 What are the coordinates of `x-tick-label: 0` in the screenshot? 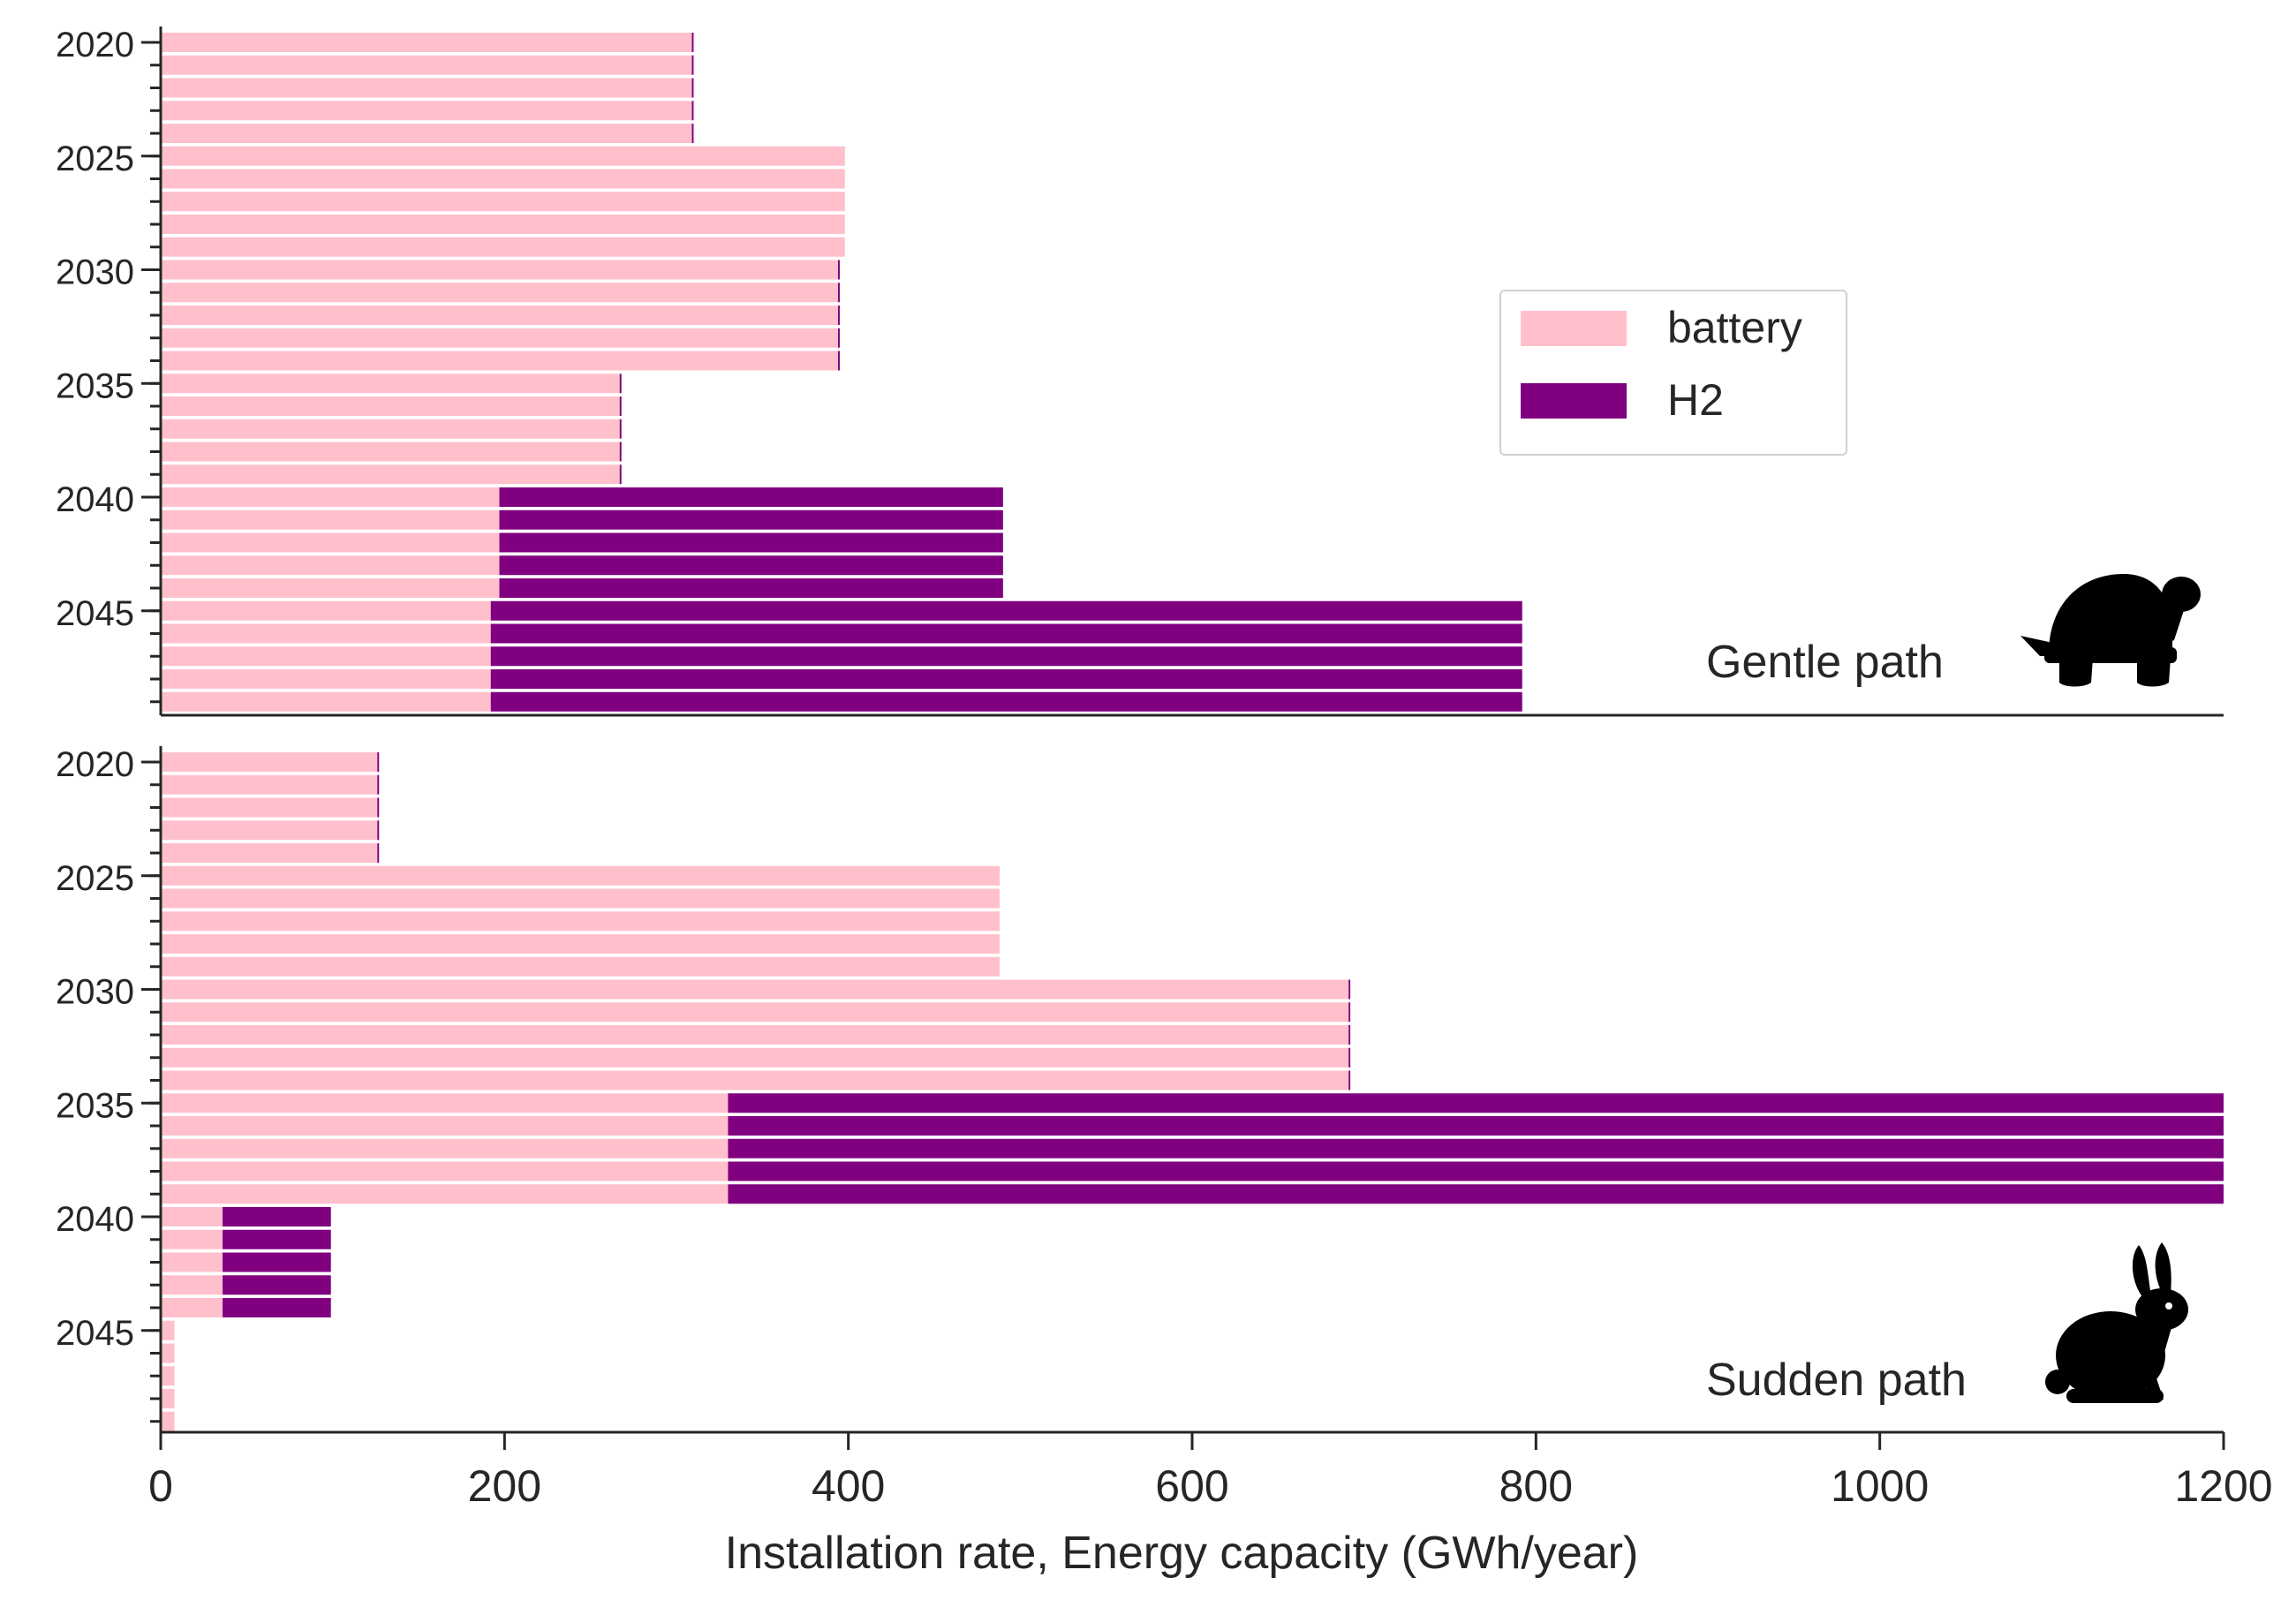 It's located at (160, 1486).